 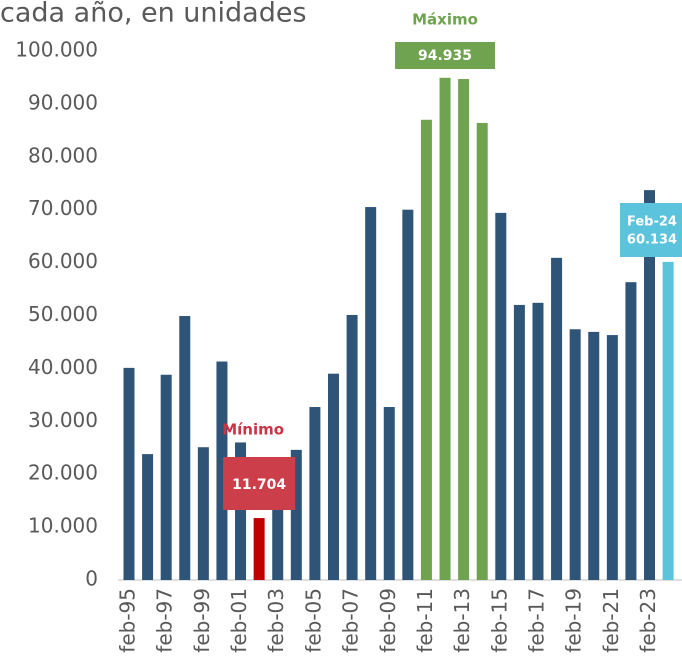 I want to click on min-box, so click(x=259, y=483).